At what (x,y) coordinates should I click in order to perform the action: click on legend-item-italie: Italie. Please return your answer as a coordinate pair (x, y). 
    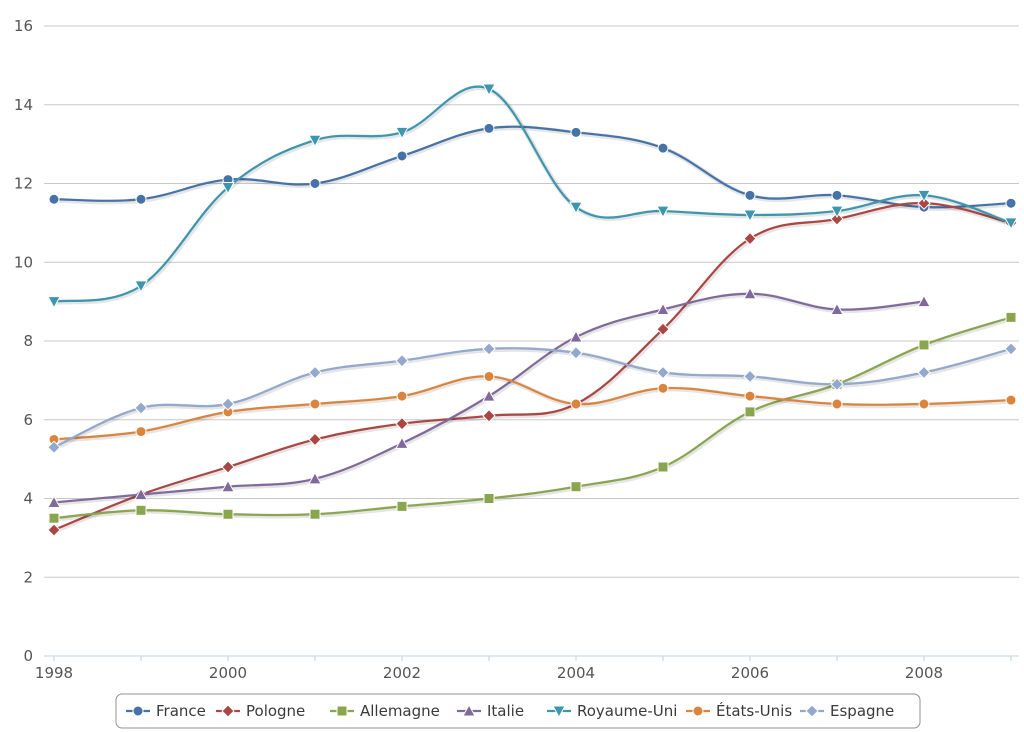
    Looking at the image, I should click on (490, 711).